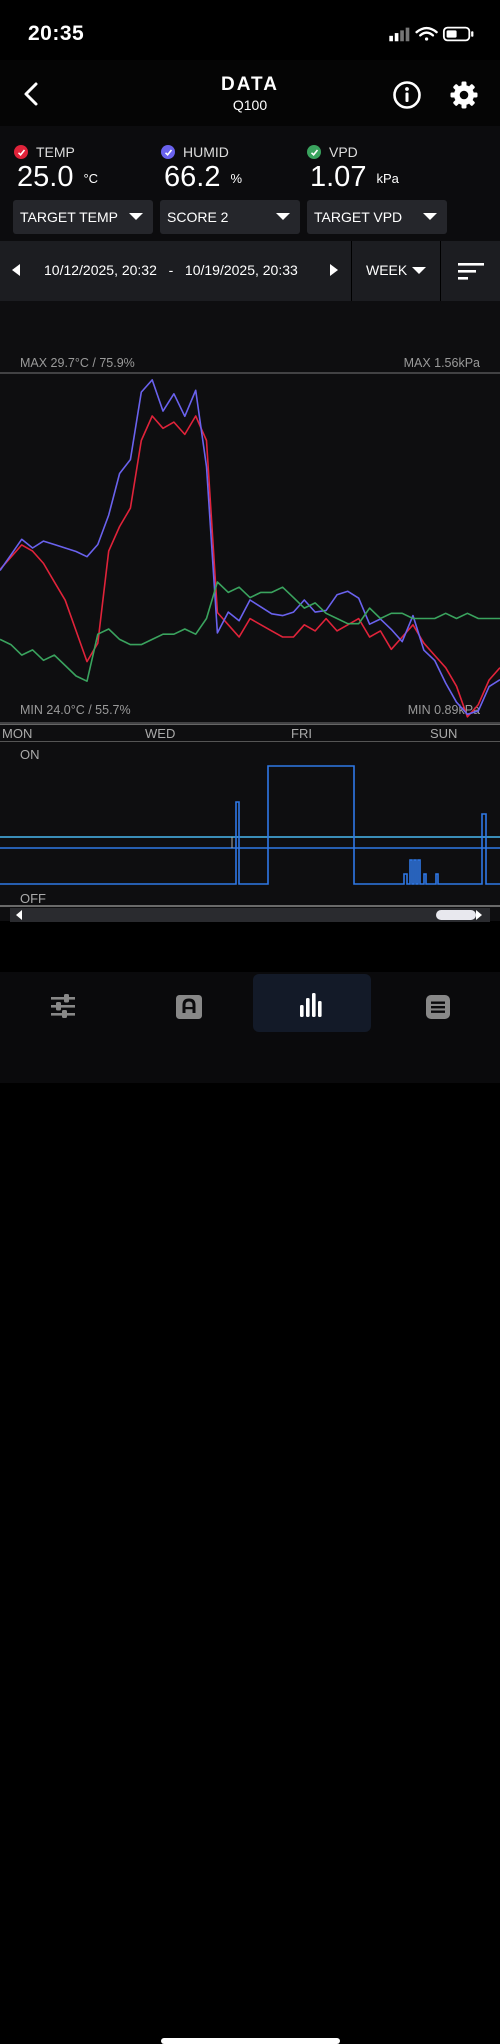  I want to click on on-label: ON, so click(30, 754).